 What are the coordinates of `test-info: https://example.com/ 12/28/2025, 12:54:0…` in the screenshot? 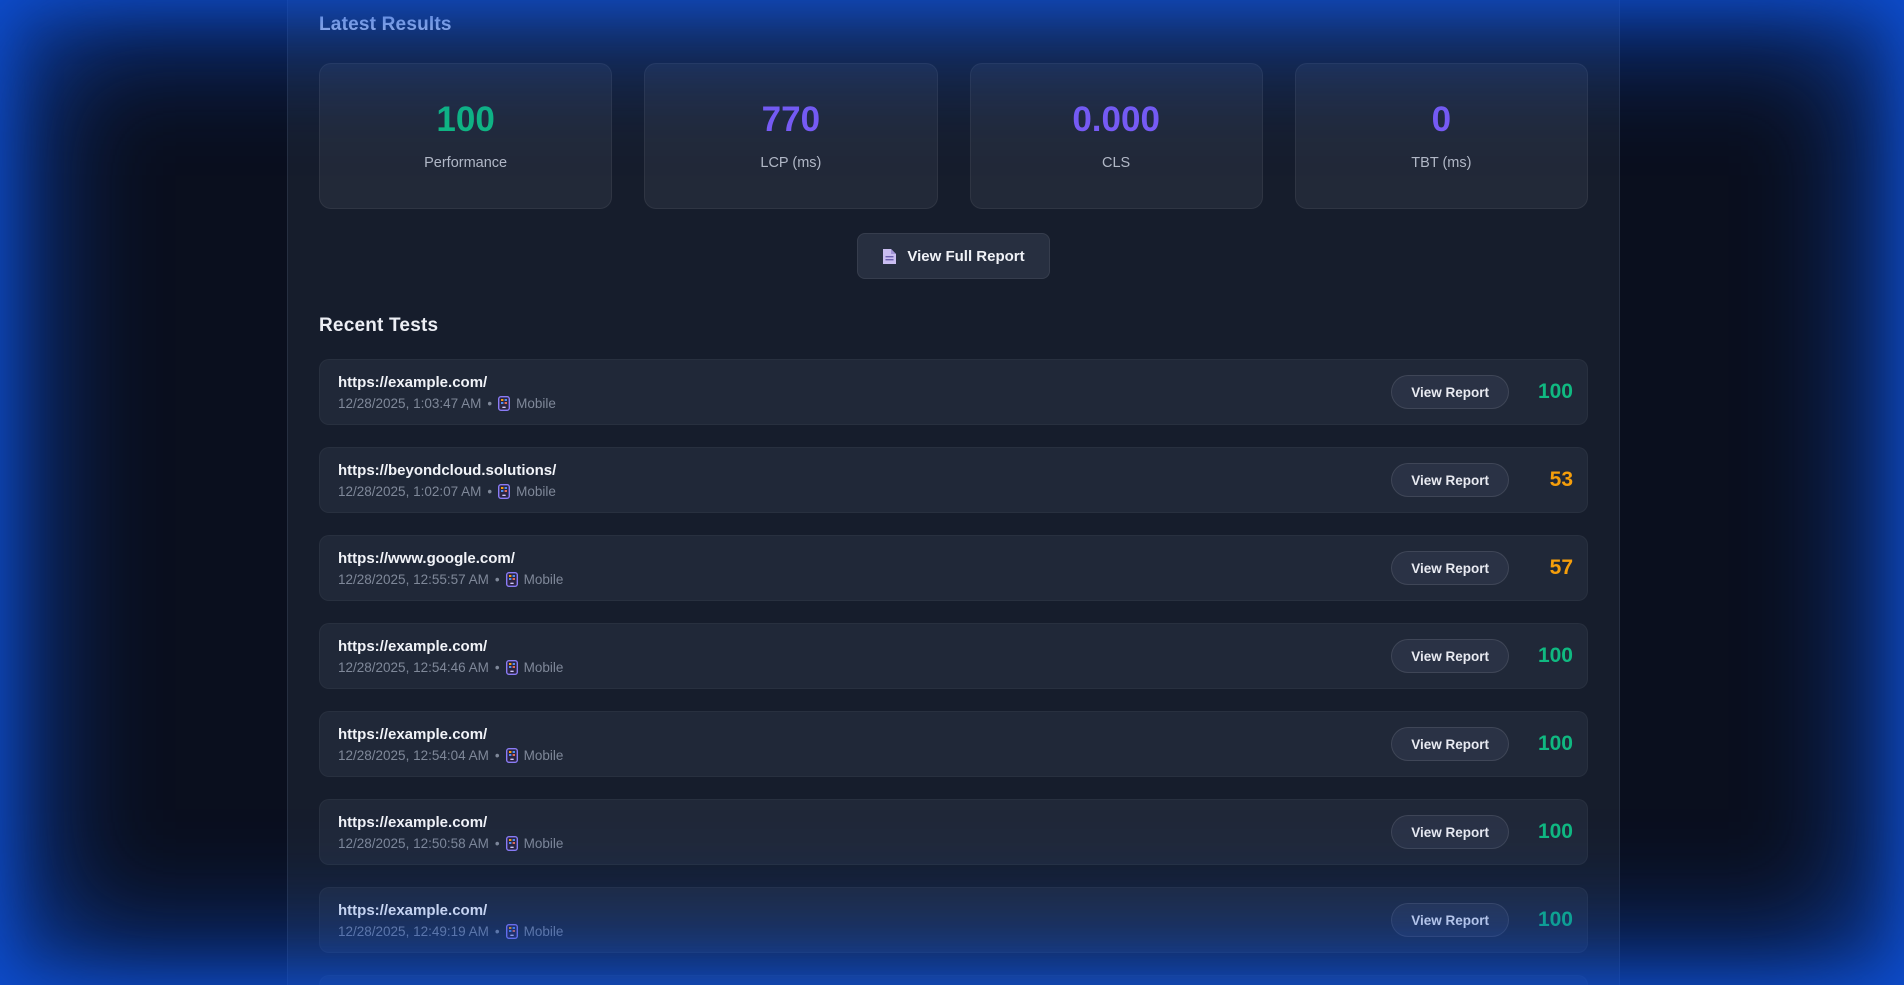 It's located at (450, 744).